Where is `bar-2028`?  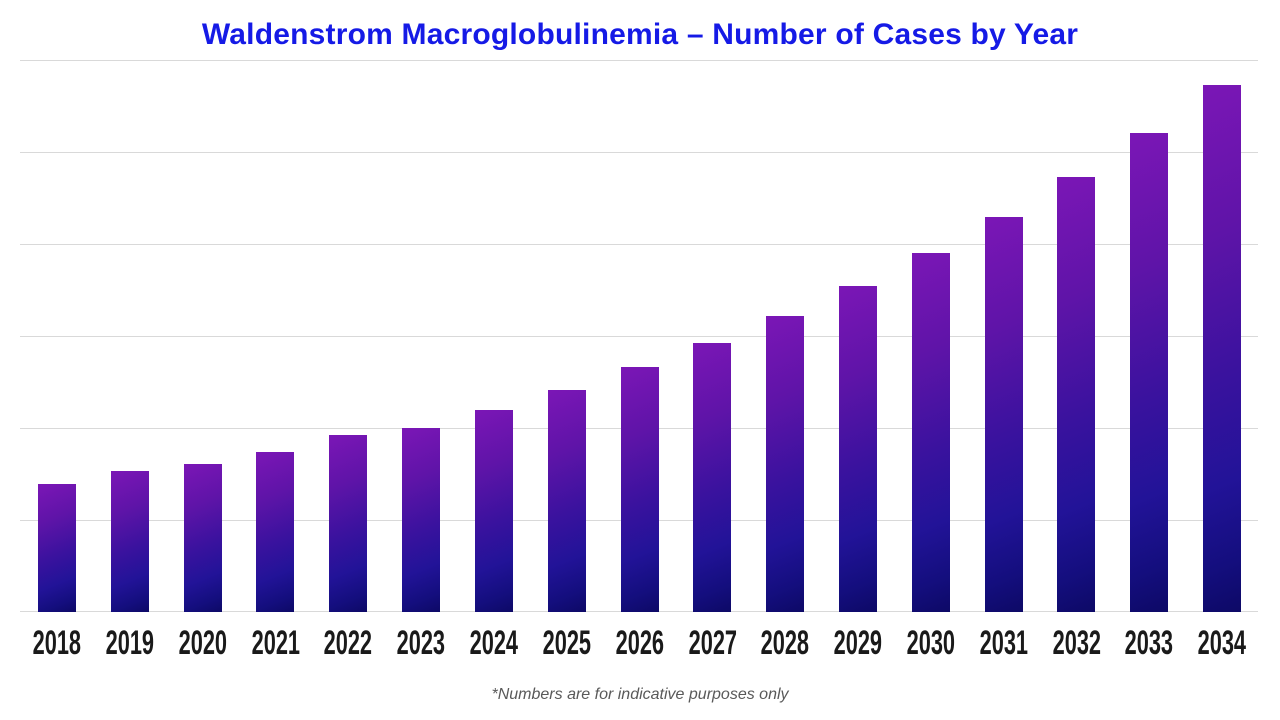
bar-2028 is located at coordinates (785, 464).